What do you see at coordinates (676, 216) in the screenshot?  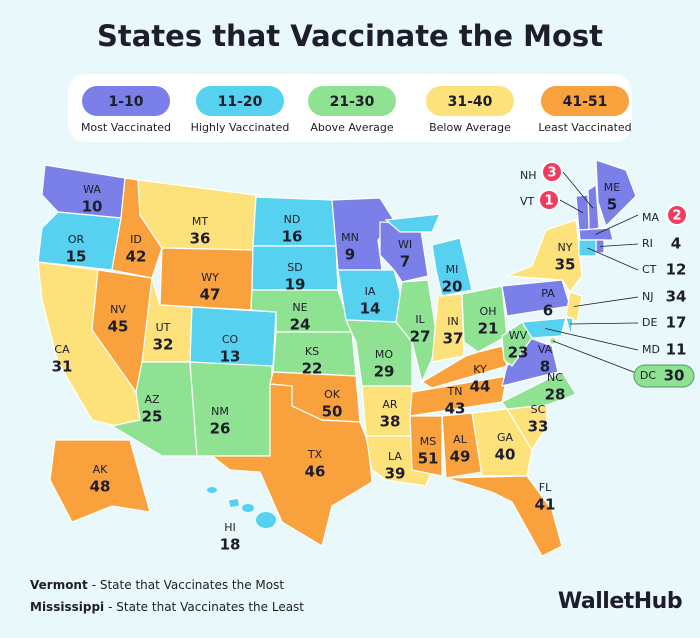 I see `state-rank: 2` at bounding box center [676, 216].